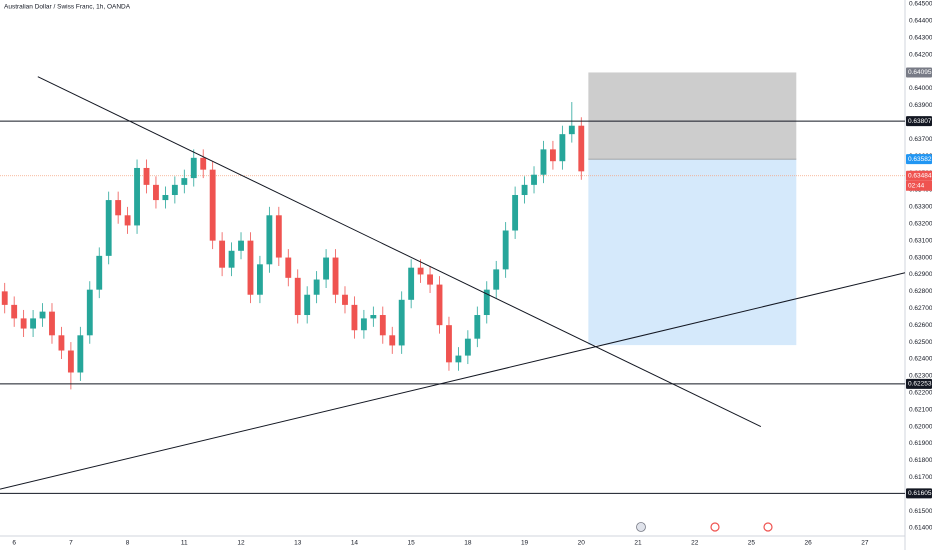 The image size is (932, 550). I want to click on y-tick-label: 0.62600, so click(920, 325).